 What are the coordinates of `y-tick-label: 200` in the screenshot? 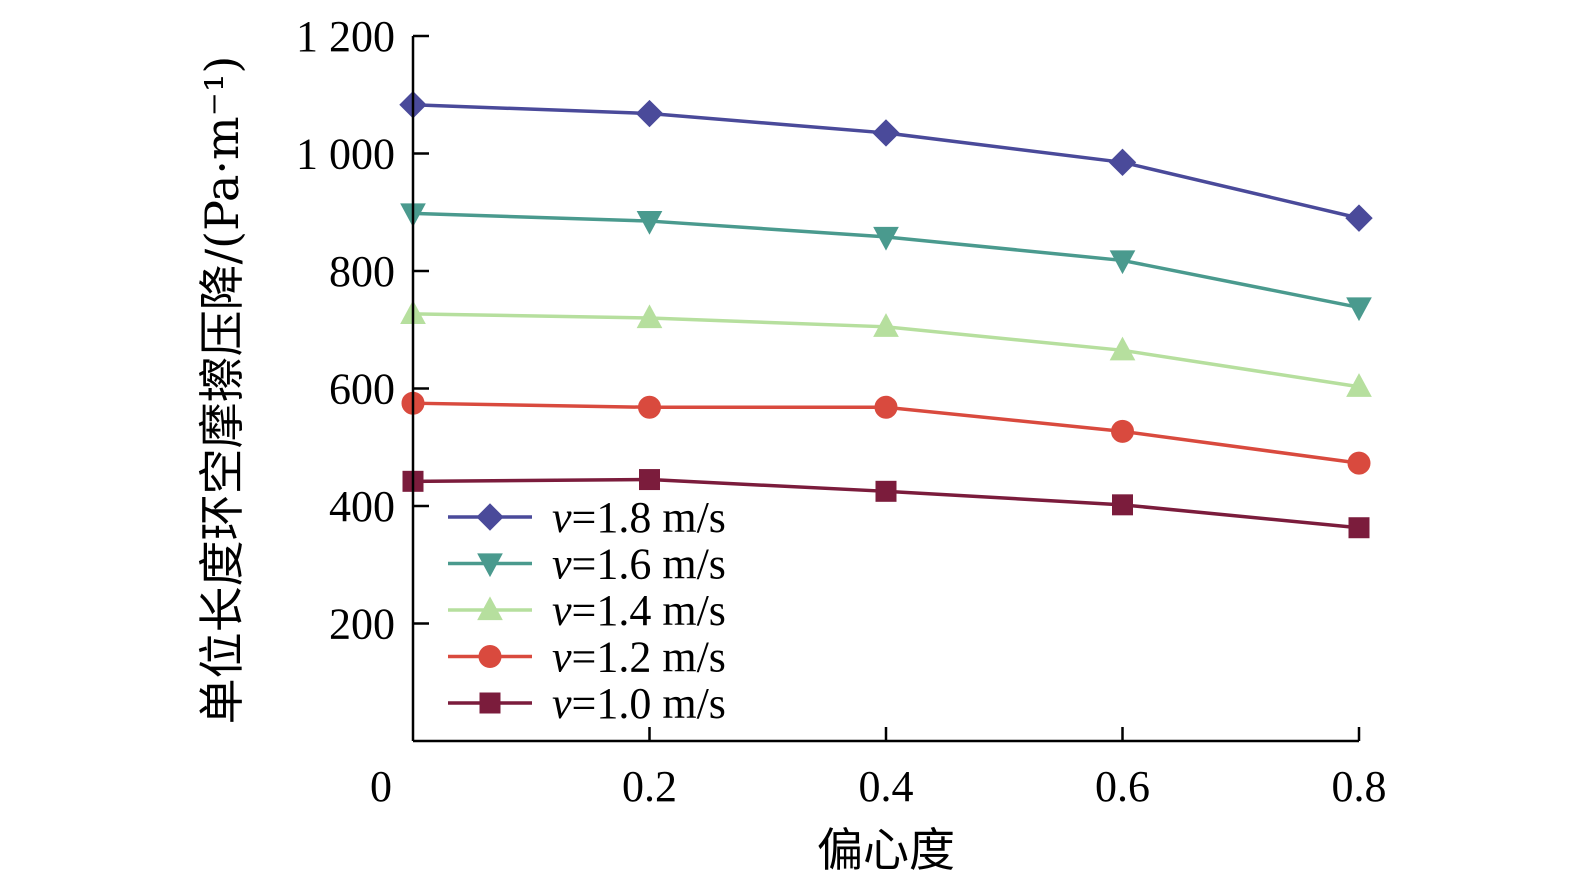 It's located at (362, 624).